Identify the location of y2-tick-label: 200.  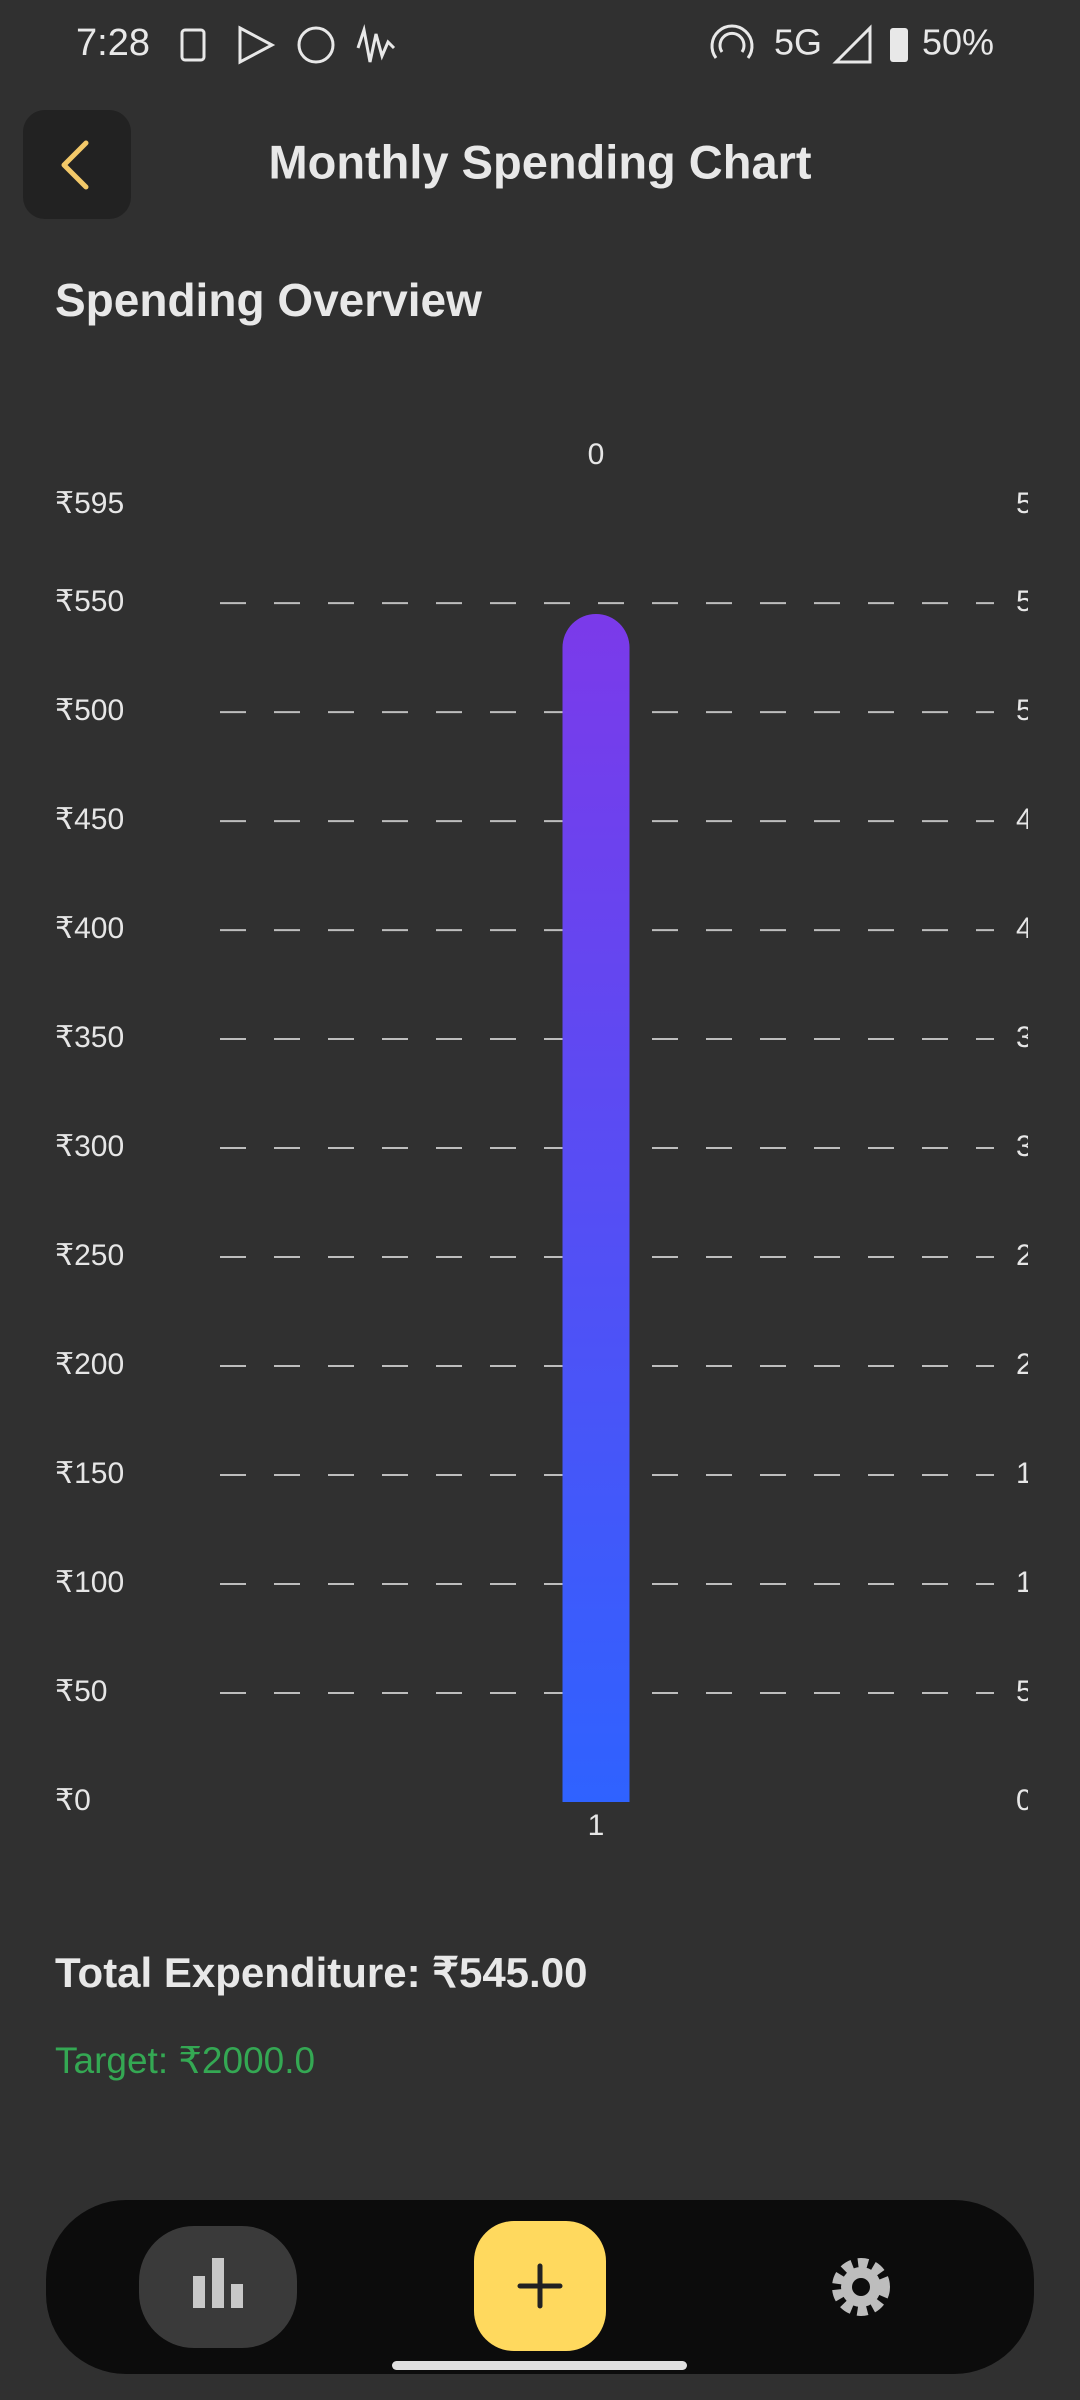
(1041, 1364).